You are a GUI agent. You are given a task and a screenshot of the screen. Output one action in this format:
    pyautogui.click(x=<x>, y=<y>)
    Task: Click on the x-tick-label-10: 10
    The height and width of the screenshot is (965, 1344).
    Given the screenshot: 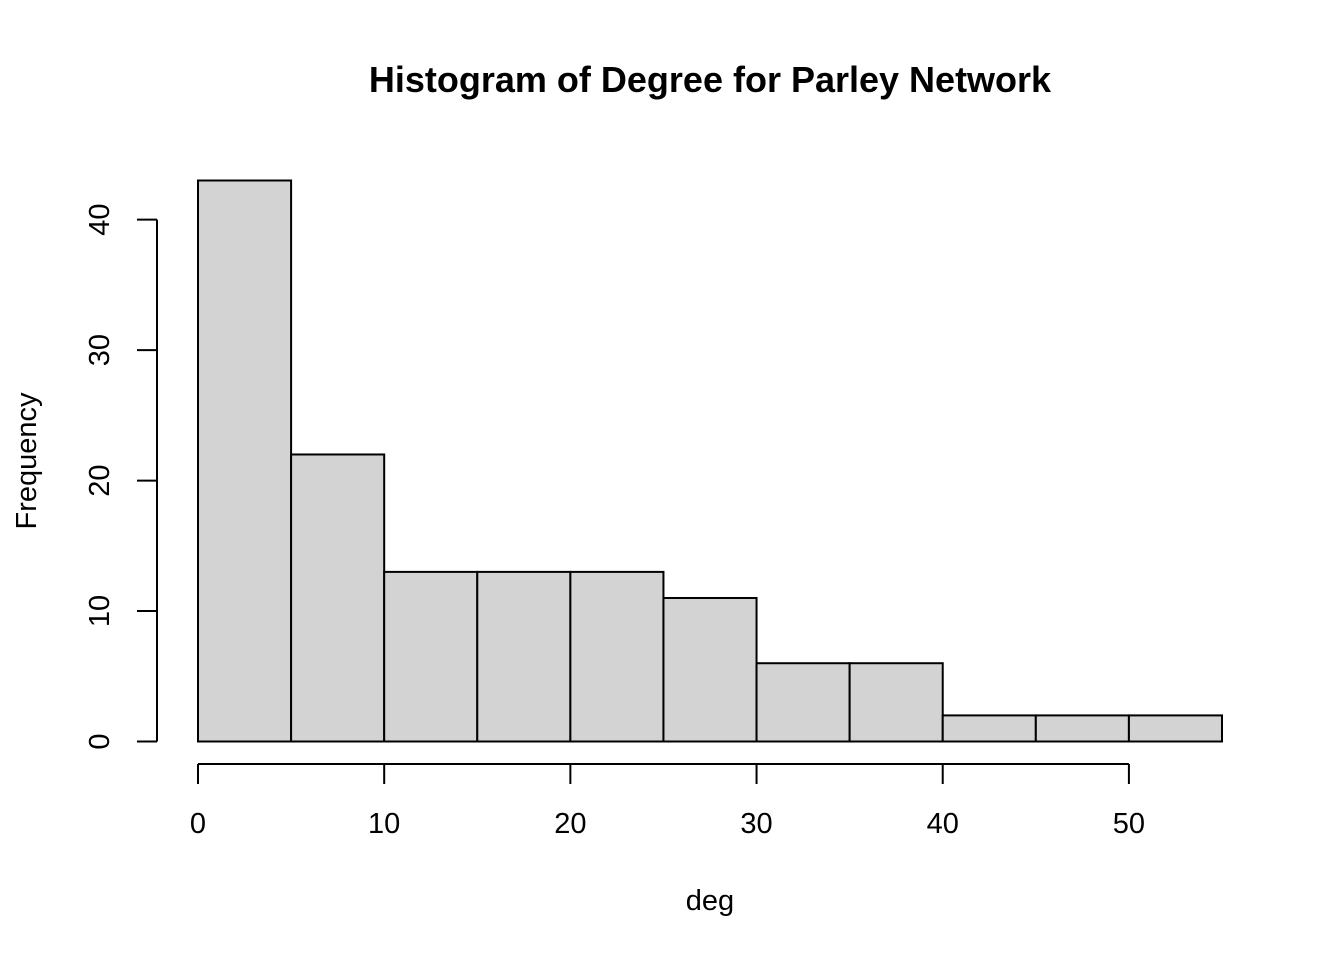 What is the action you would take?
    pyautogui.click(x=384, y=824)
    